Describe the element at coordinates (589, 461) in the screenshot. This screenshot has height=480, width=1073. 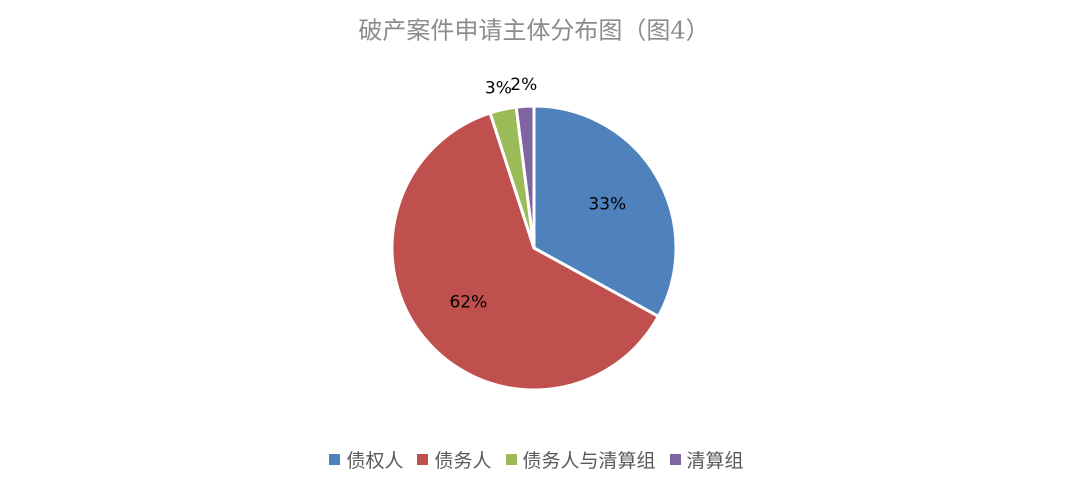
I see `legend-label: 债务人与清算组` at that location.